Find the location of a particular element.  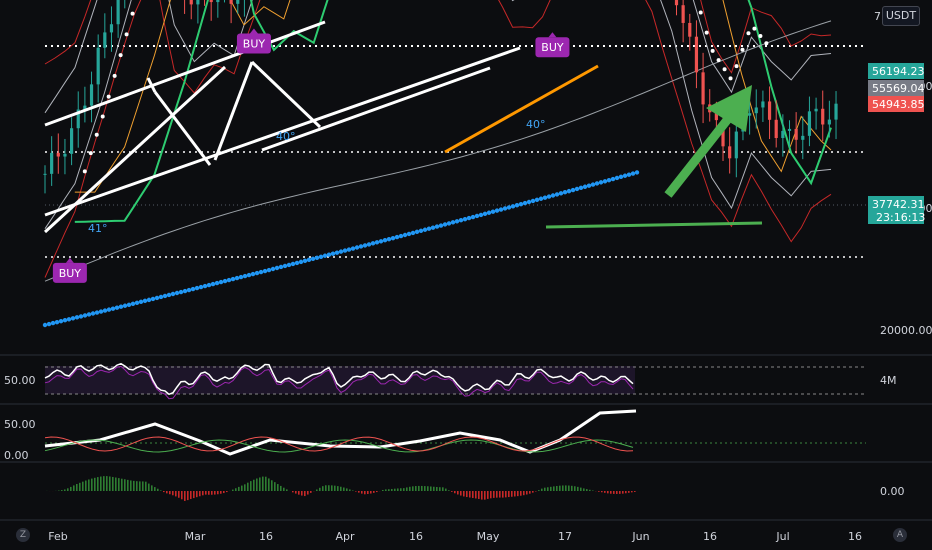

price-tag-box is located at coordinates (896, 104).